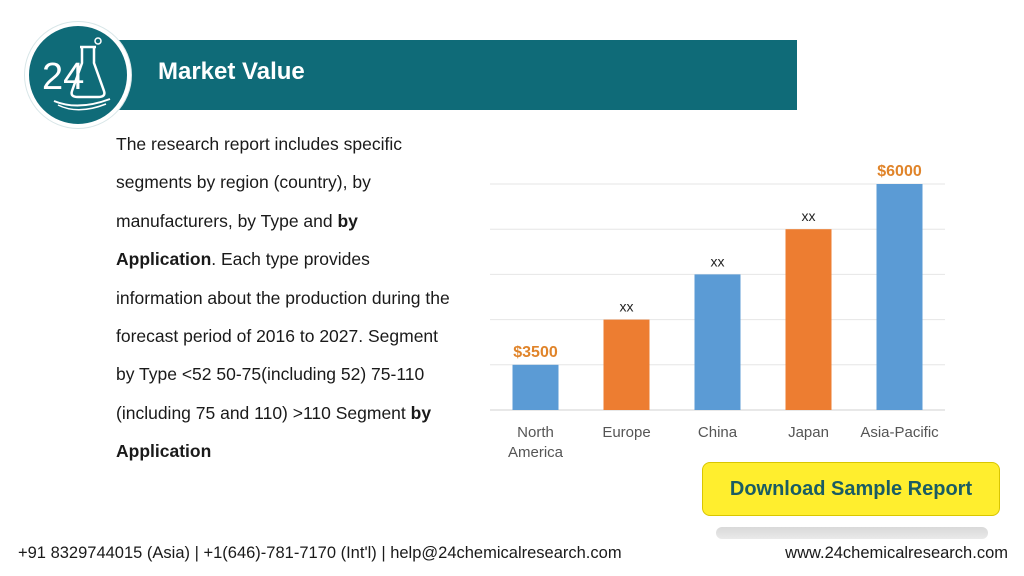  What do you see at coordinates (851, 489) in the screenshot?
I see `download-sample-report-button: Download Sample Report` at bounding box center [851, 489].